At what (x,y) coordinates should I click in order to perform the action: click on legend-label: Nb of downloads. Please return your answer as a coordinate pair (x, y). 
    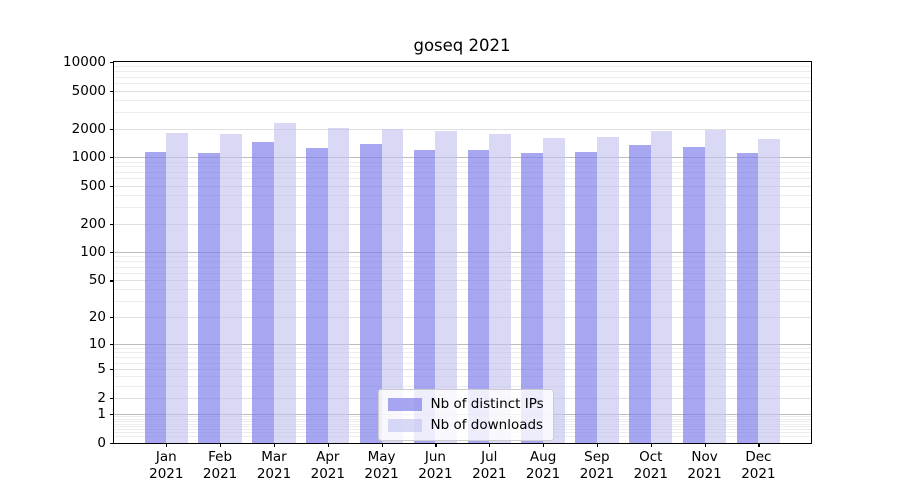
    Looking at the image, I should click on (487, 425).